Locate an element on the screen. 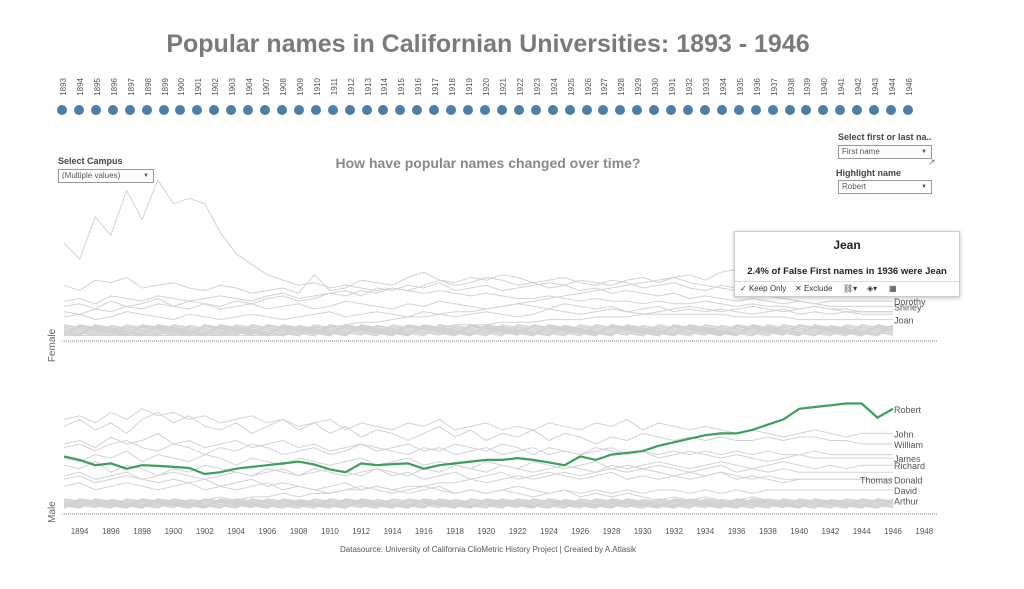 The image size is (1024, 589). x-tick-label: 1904 is located at coordinates (236, 531).